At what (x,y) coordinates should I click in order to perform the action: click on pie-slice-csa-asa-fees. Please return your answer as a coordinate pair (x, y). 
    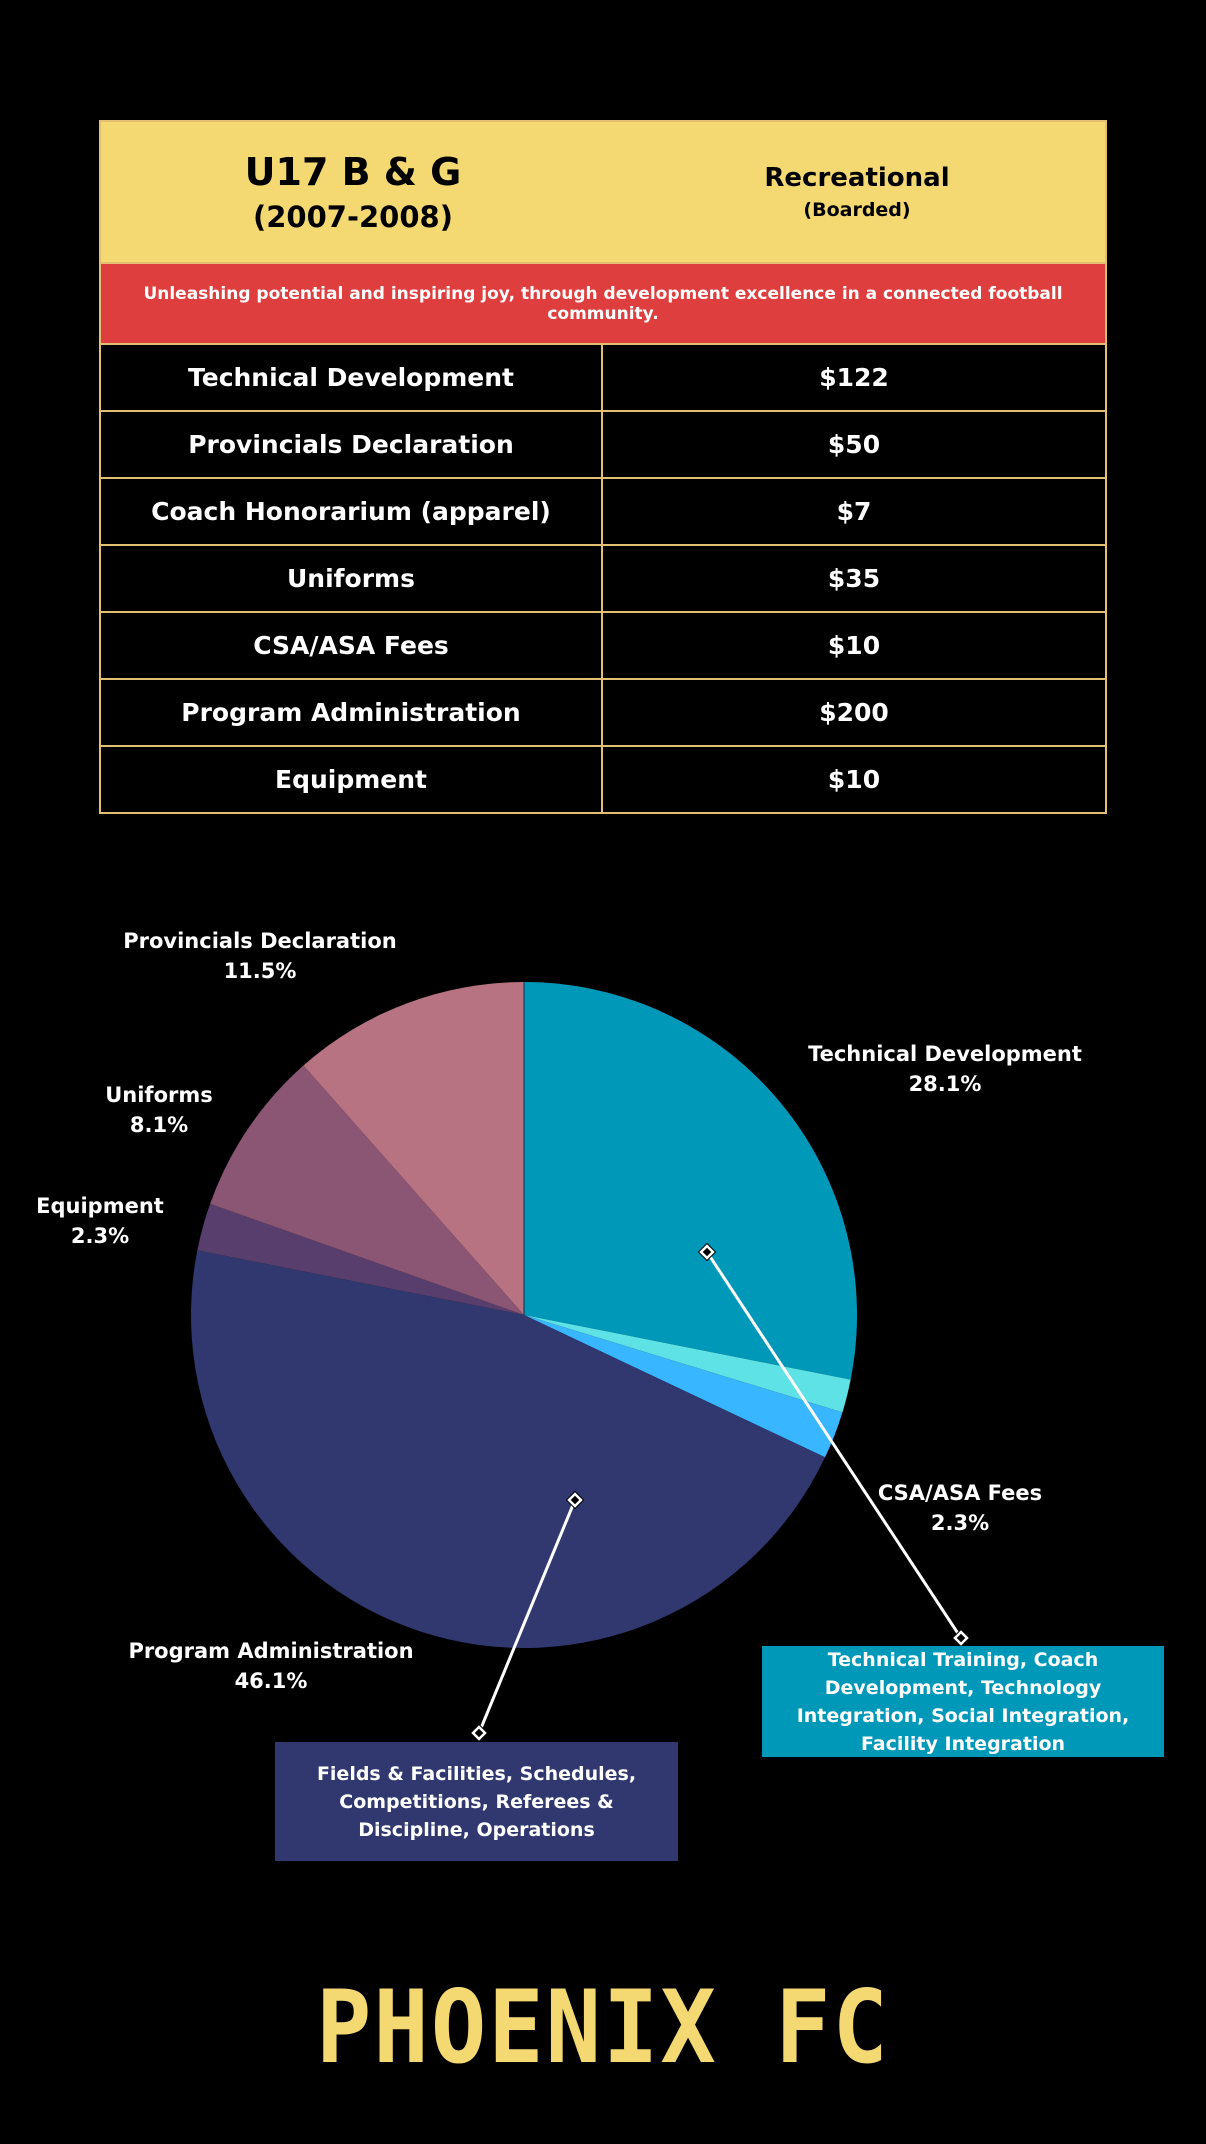
    Looking at the image, I should click on (683, 1386).